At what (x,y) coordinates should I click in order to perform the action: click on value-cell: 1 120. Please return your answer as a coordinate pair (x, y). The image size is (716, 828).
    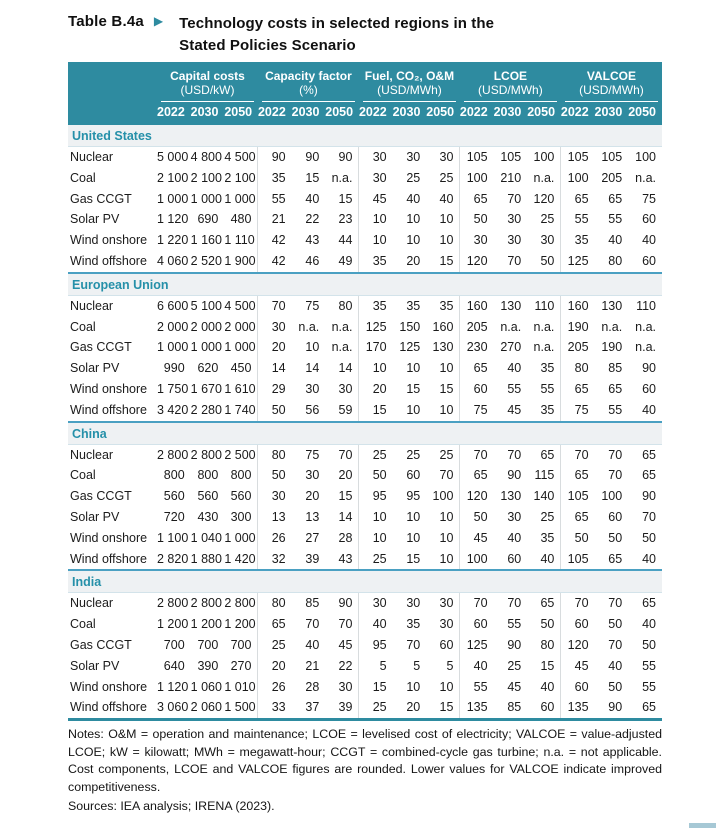
    Looking at the image, I should click on (173, 219).